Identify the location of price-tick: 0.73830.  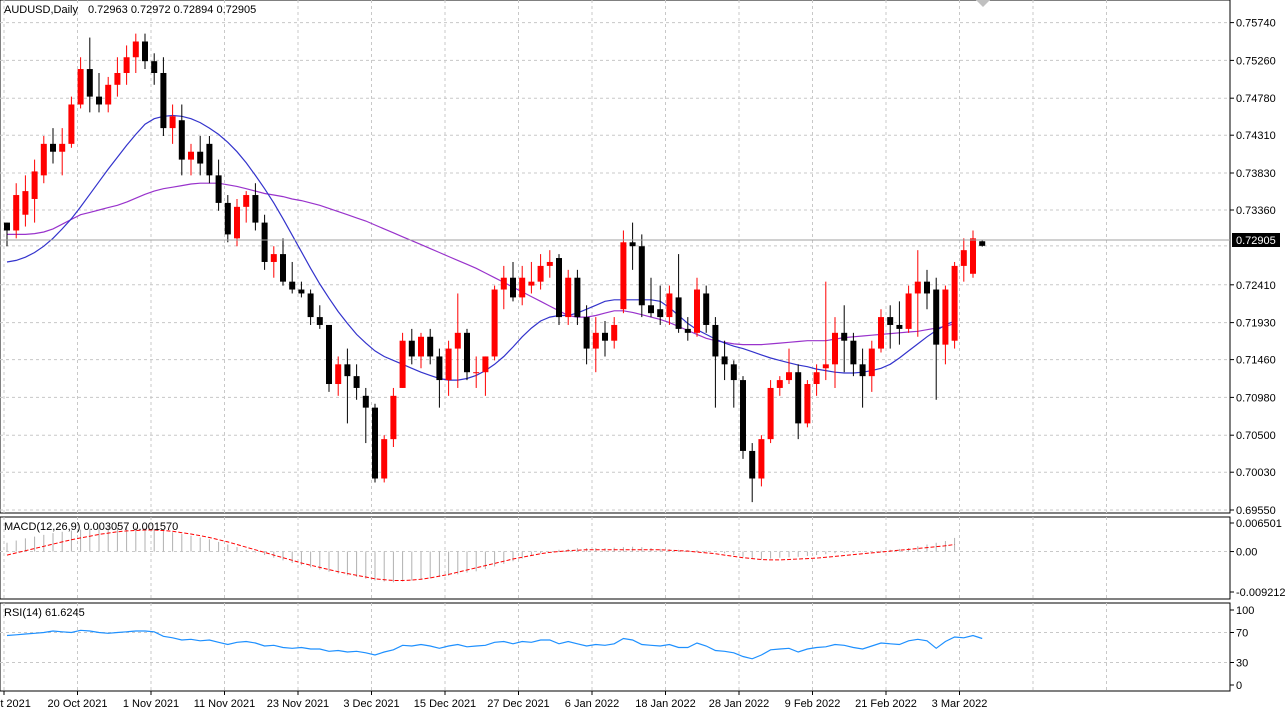
(1256, 174).